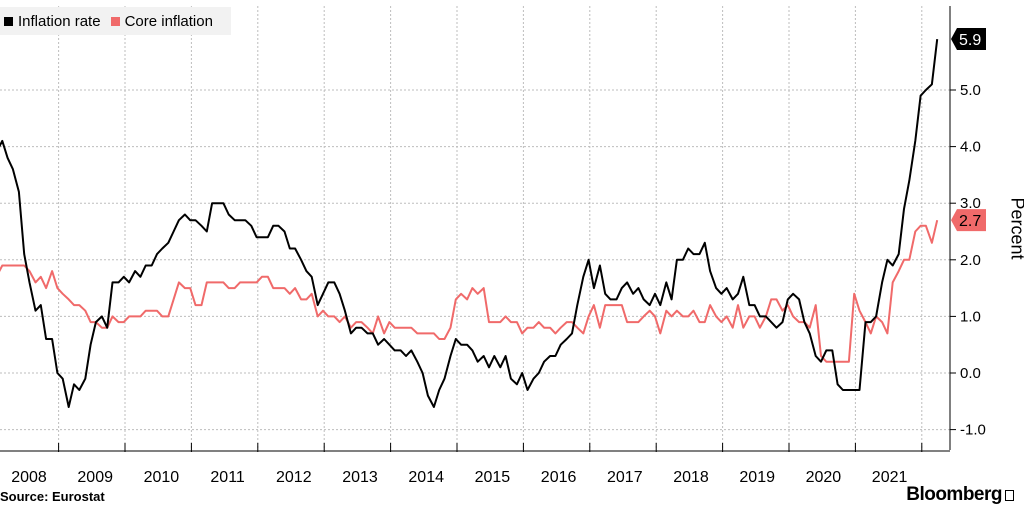 The height and width of the screenshot is (509, 1024). Describe the element at coordinates (493, 477) in the screenshot. I see `x-tick-label: 2015` at that location.